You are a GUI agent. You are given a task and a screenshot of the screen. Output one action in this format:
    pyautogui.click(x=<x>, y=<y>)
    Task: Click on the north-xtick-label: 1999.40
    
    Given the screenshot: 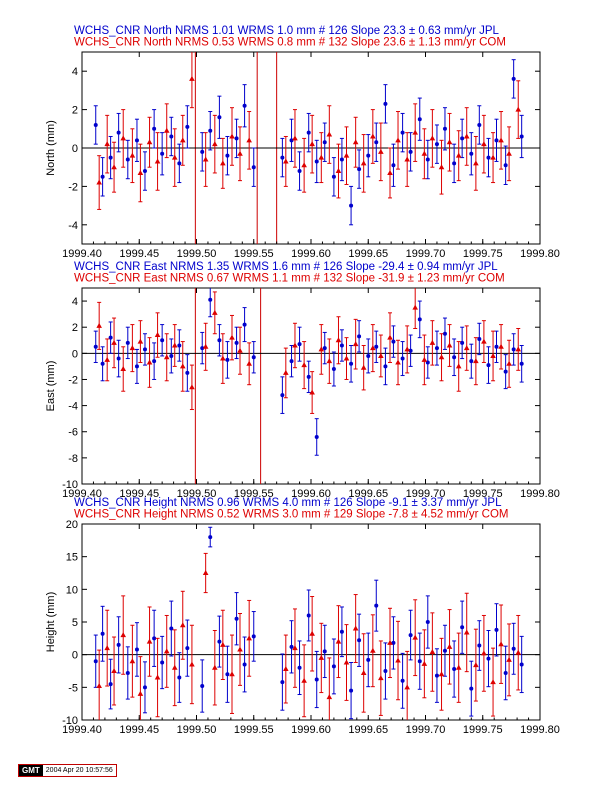 What is the action you would take?
    pyautogui.click(x=82, y=254)
    